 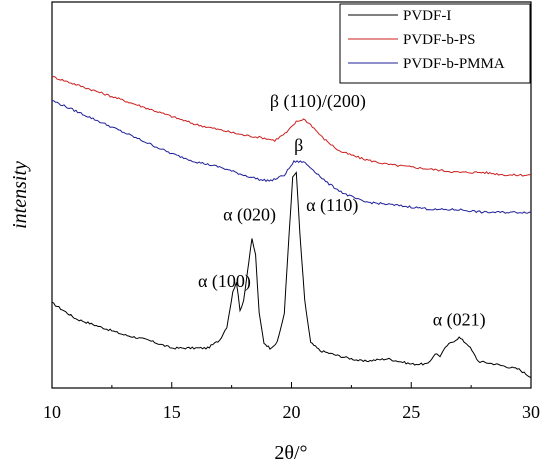 I want to click on x-axis-label: 2θ/°, so click(x=290, y=453).